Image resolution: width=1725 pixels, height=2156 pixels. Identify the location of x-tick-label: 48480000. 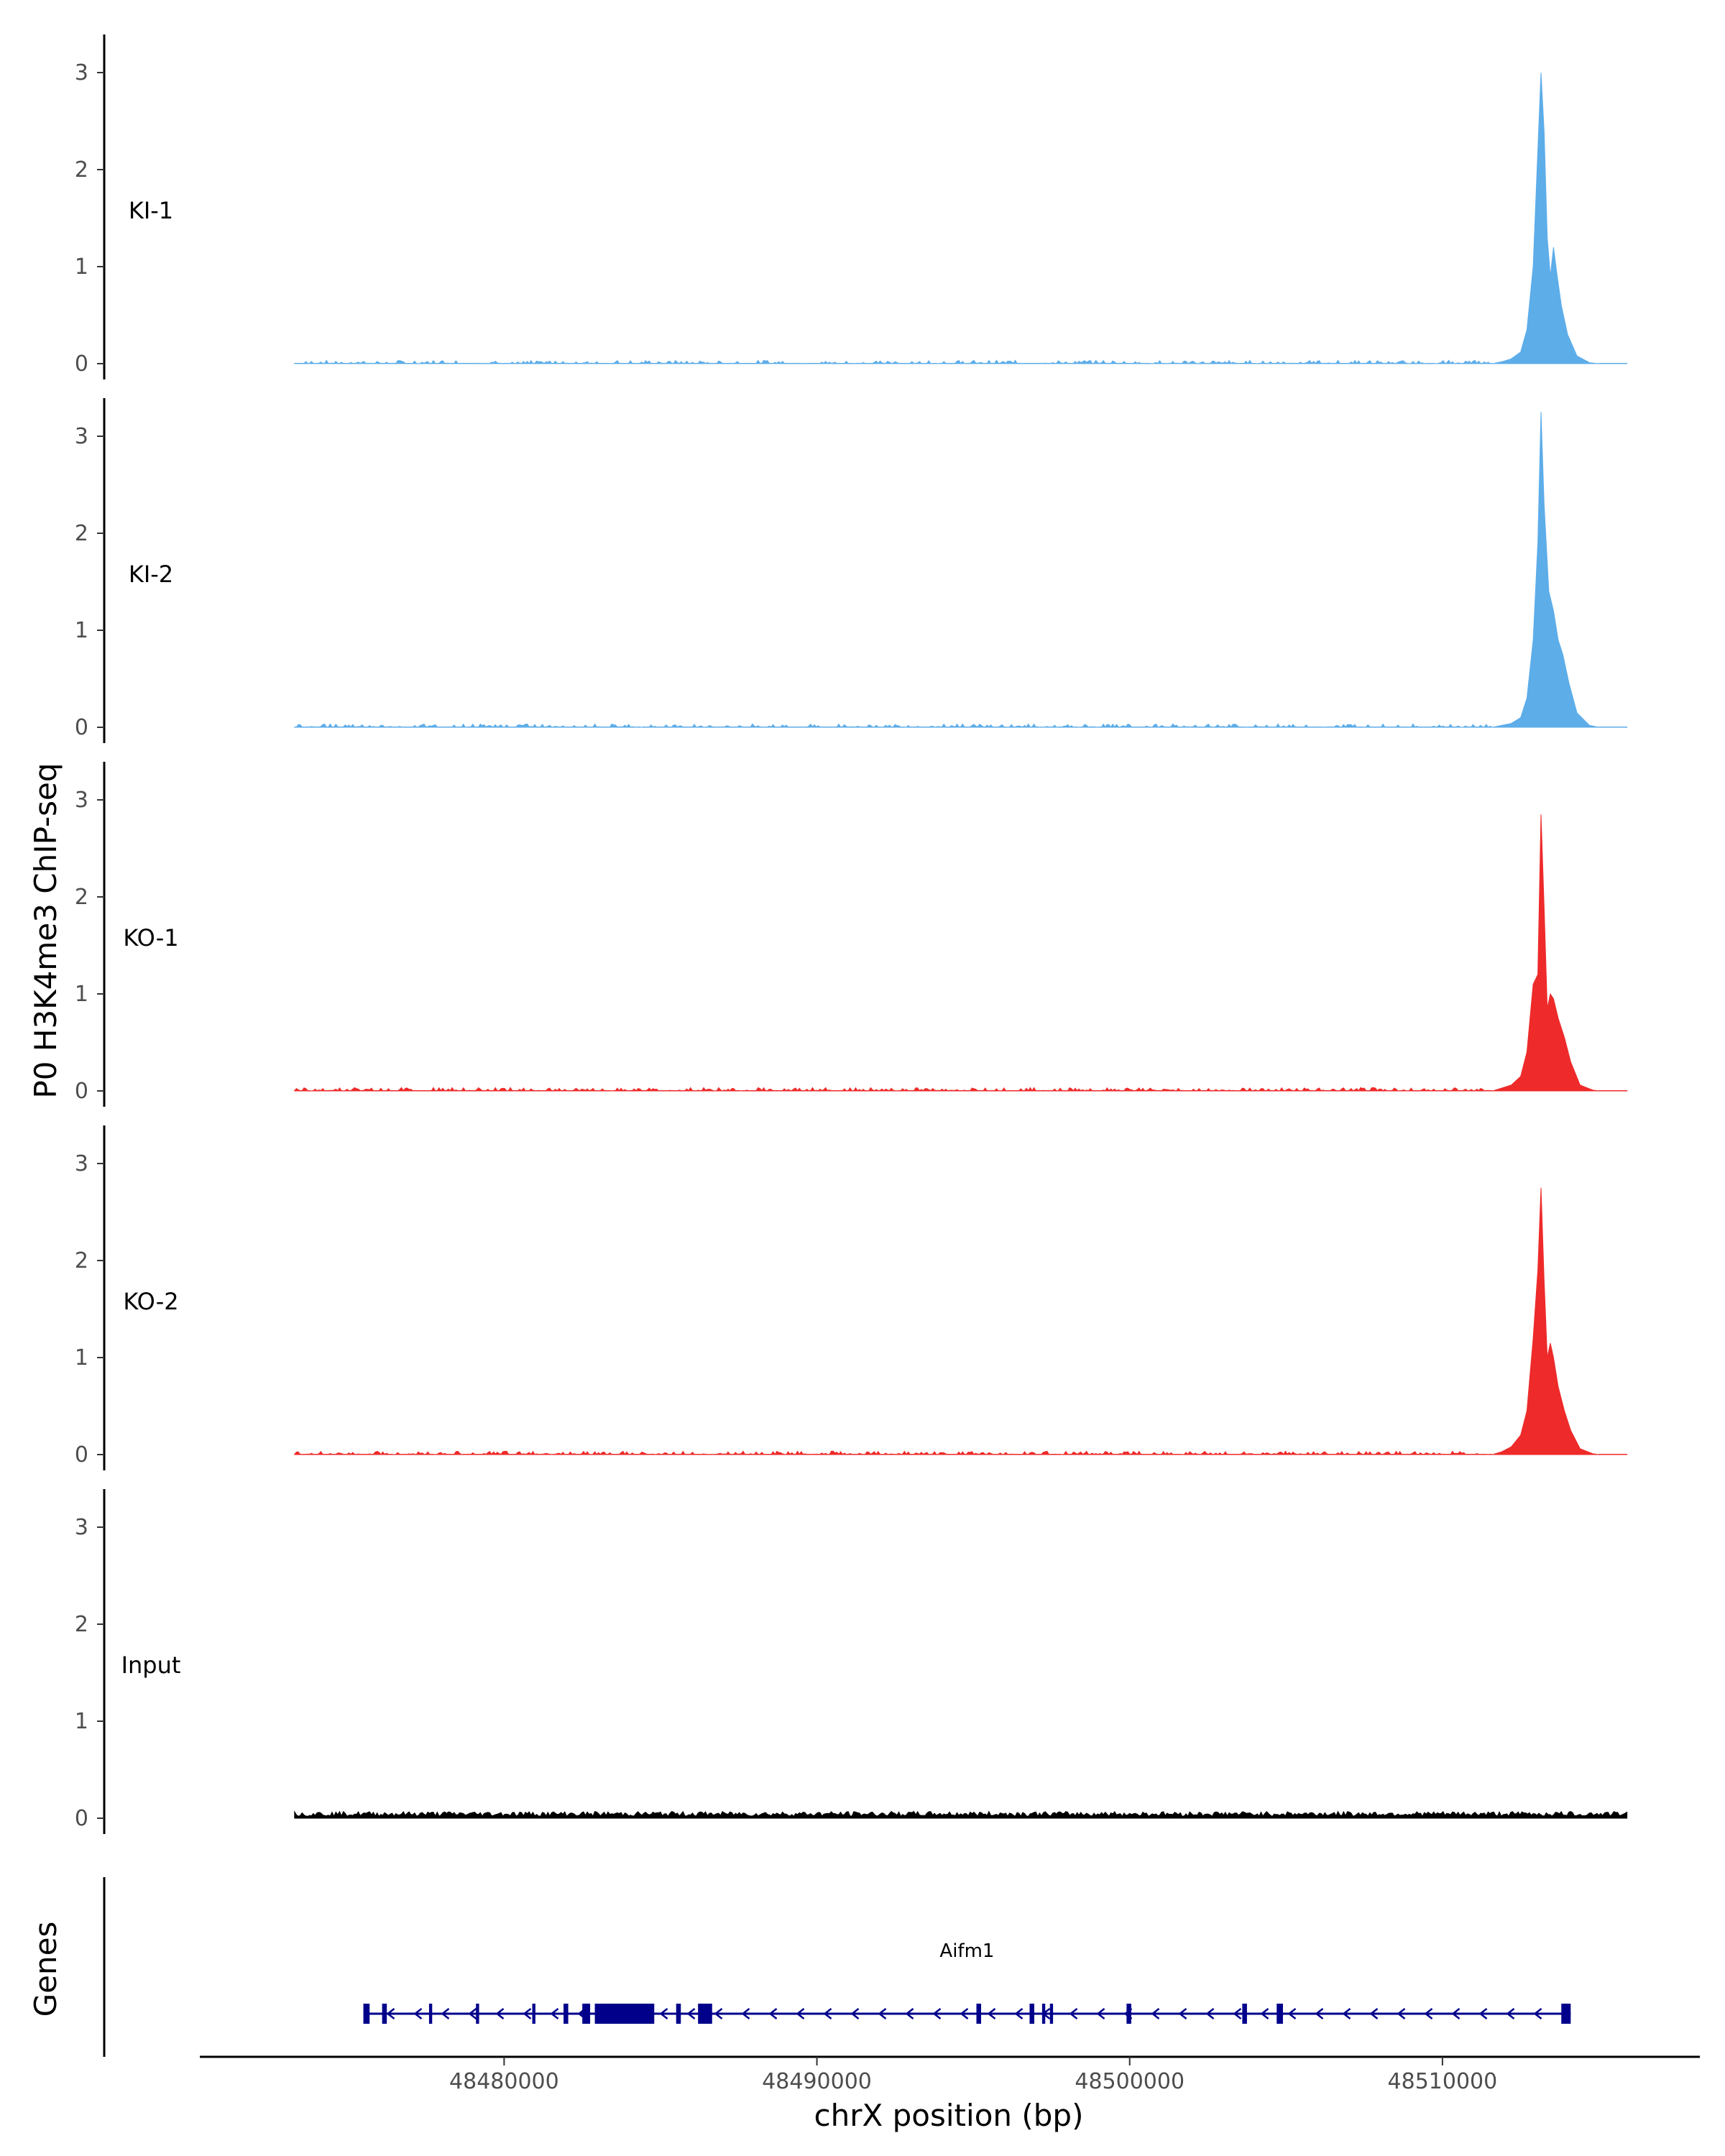
(504, 2082).